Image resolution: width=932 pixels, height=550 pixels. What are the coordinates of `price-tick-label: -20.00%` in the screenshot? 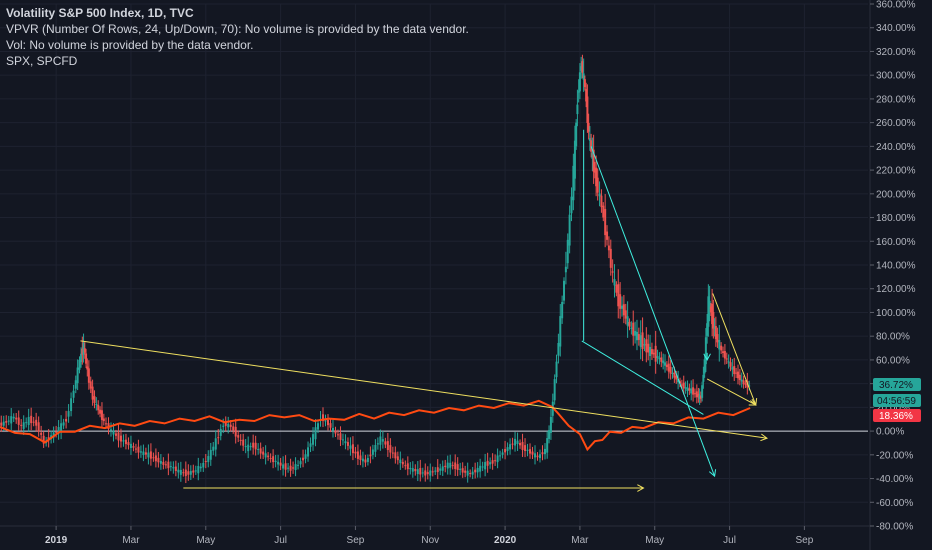 It's located at (894, 455).